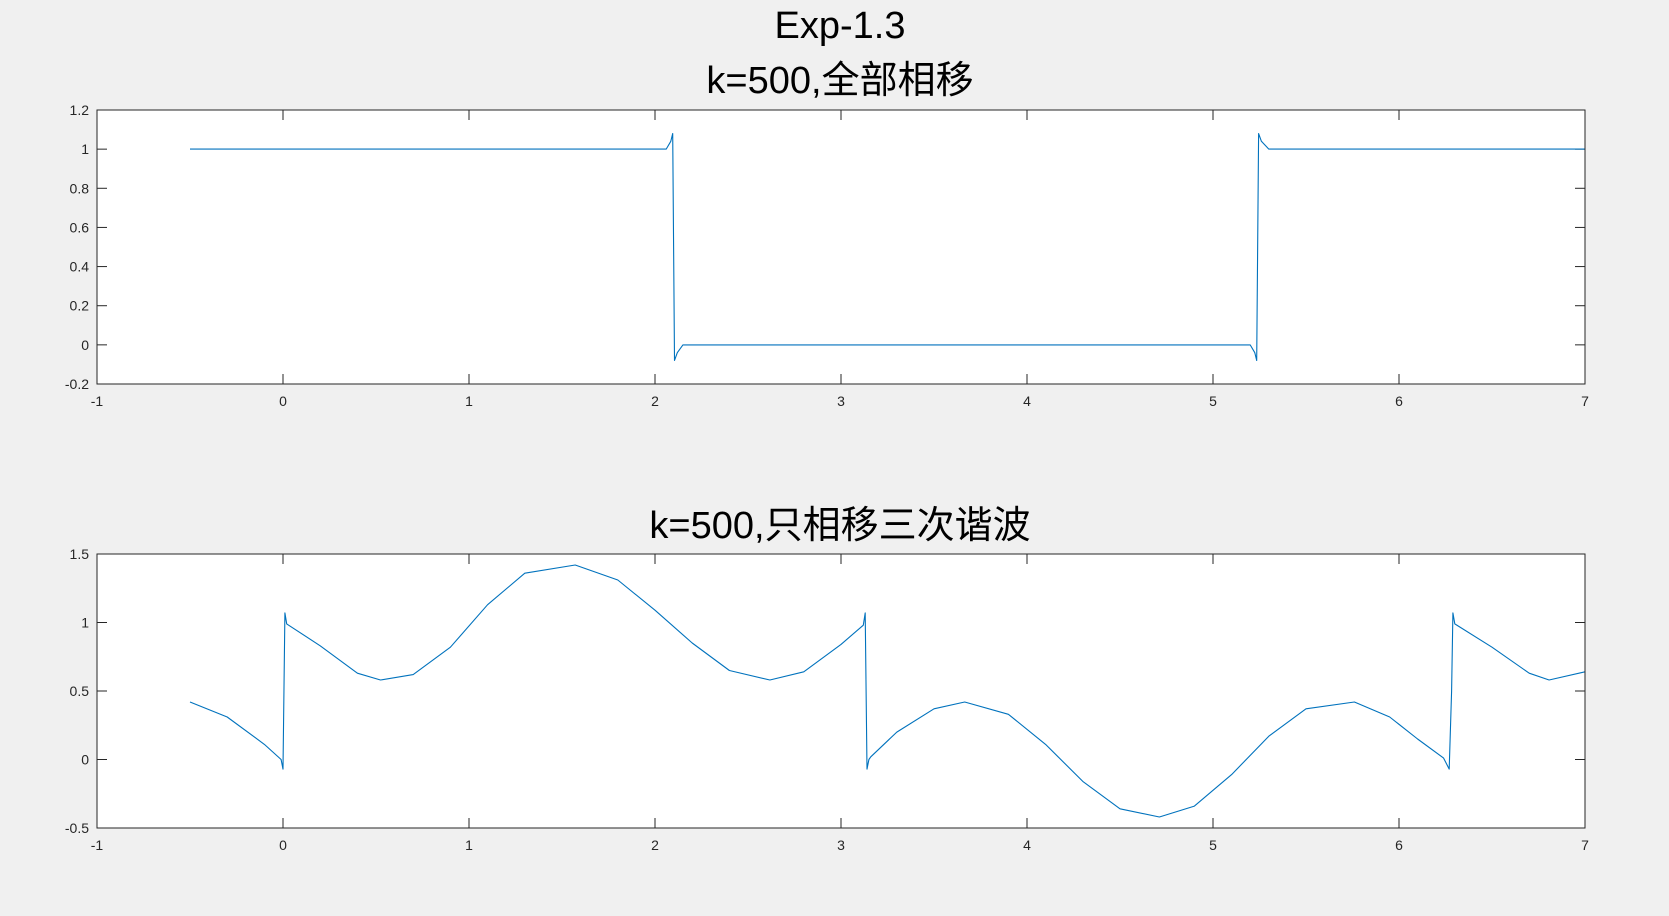 The width and height of the screenshot is (1669, 916). What do you see at coordinates (840, 26) in the screenshot?
I see `figure-suptitle: Exp-1.3` at bounding box center [840, 26].